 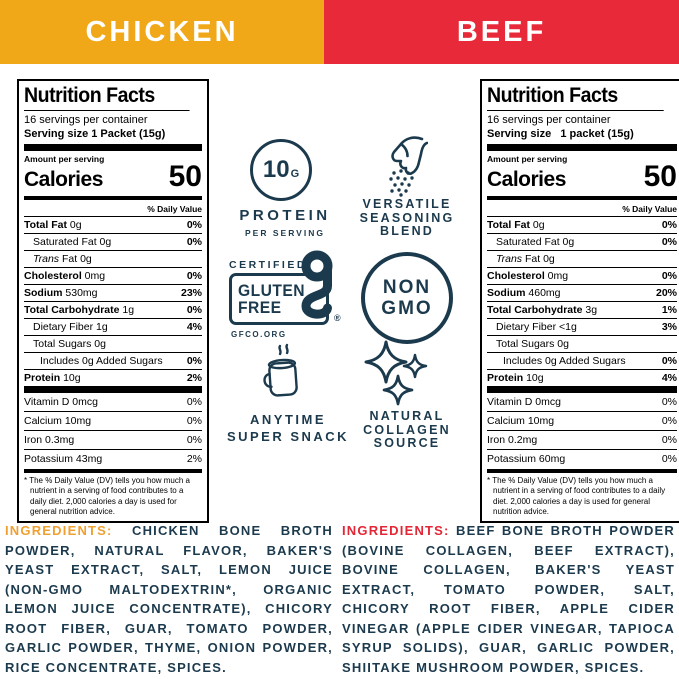 I want to click on nutrient-name: Cholesterol 0mg, so click(x=528, y=276).